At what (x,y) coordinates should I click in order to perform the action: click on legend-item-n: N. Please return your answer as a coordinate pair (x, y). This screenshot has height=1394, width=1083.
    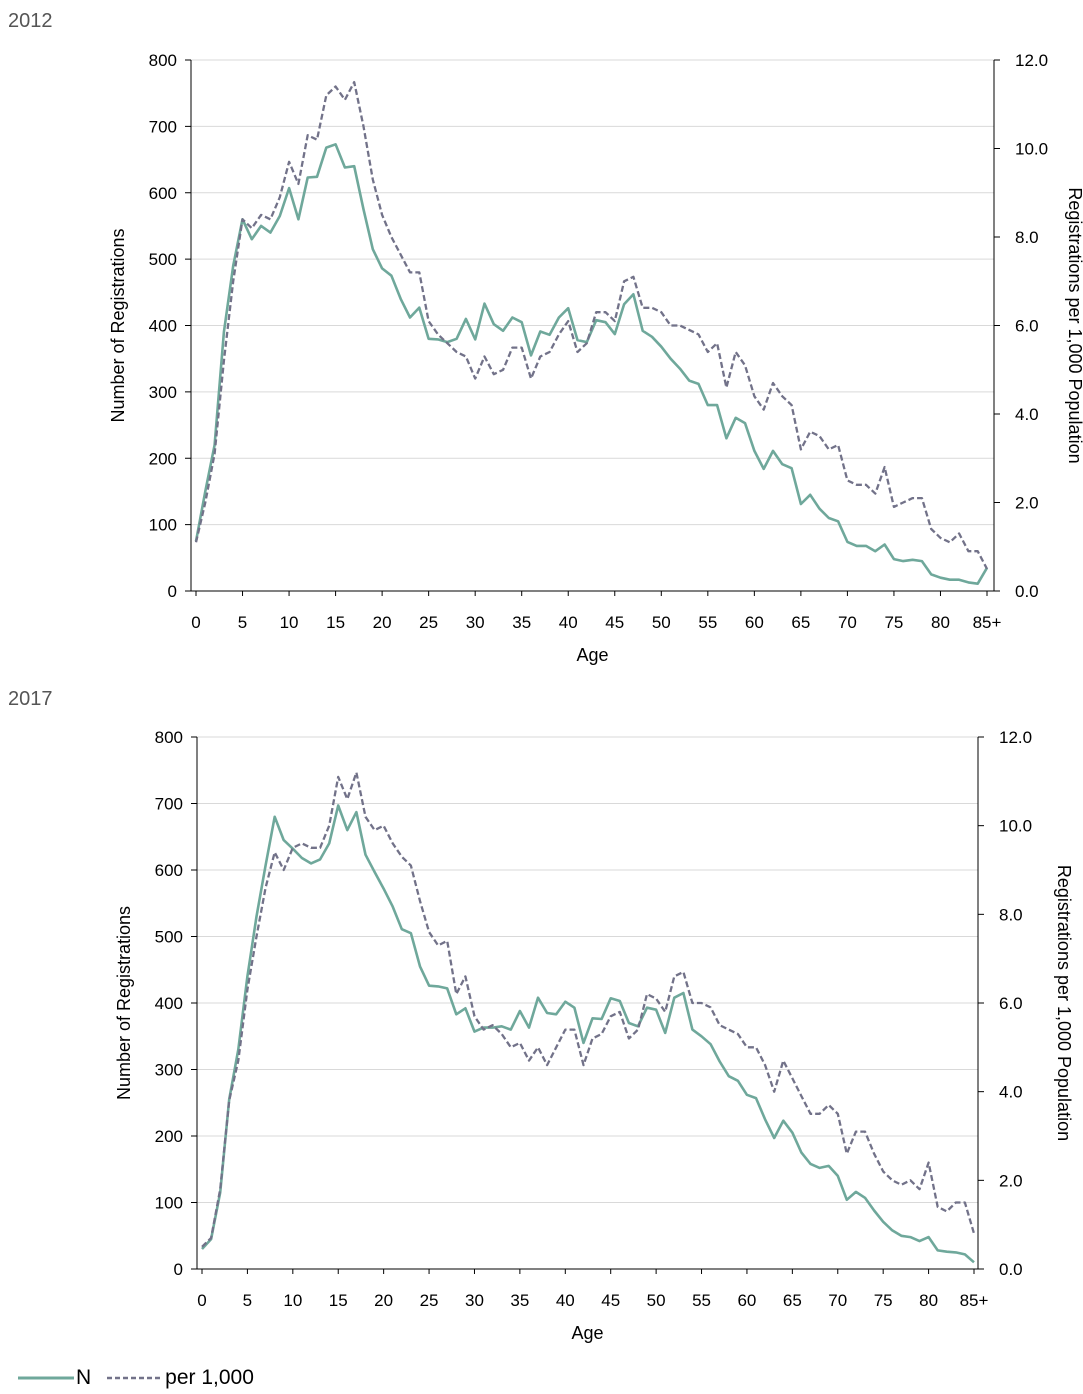
    Looking at the image, I should click on (54, 1378).